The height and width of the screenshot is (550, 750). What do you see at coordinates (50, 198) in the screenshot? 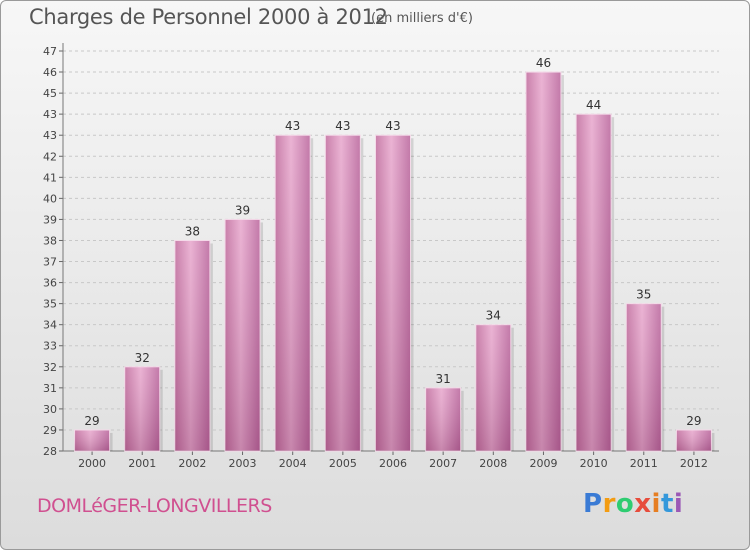
I see `y-tick-label: 40` at bounding box center [50, 198].